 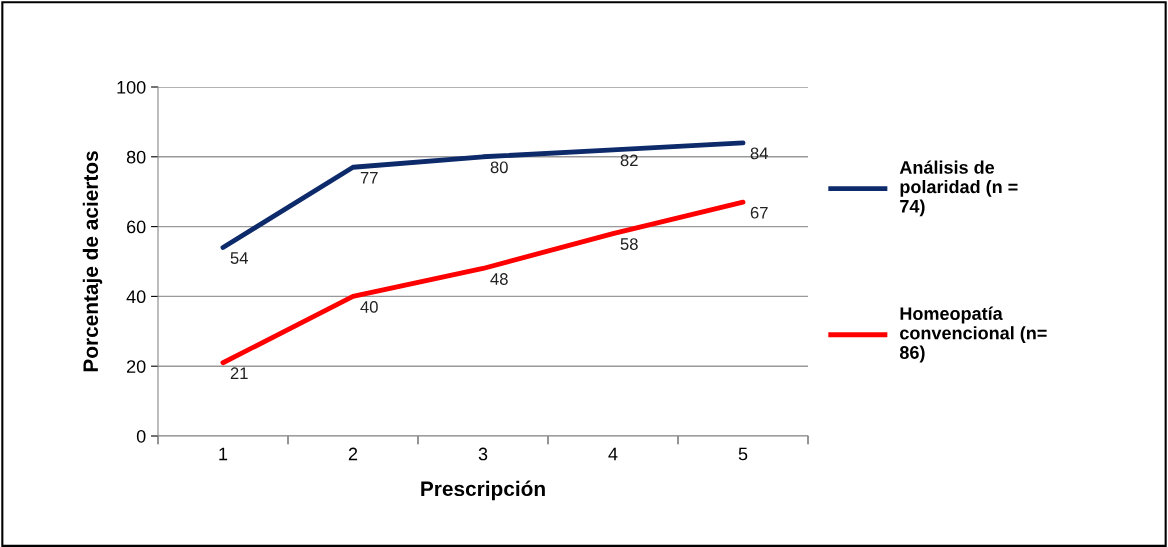 I want to click on data-label: 77, so click(x=369, y=178).